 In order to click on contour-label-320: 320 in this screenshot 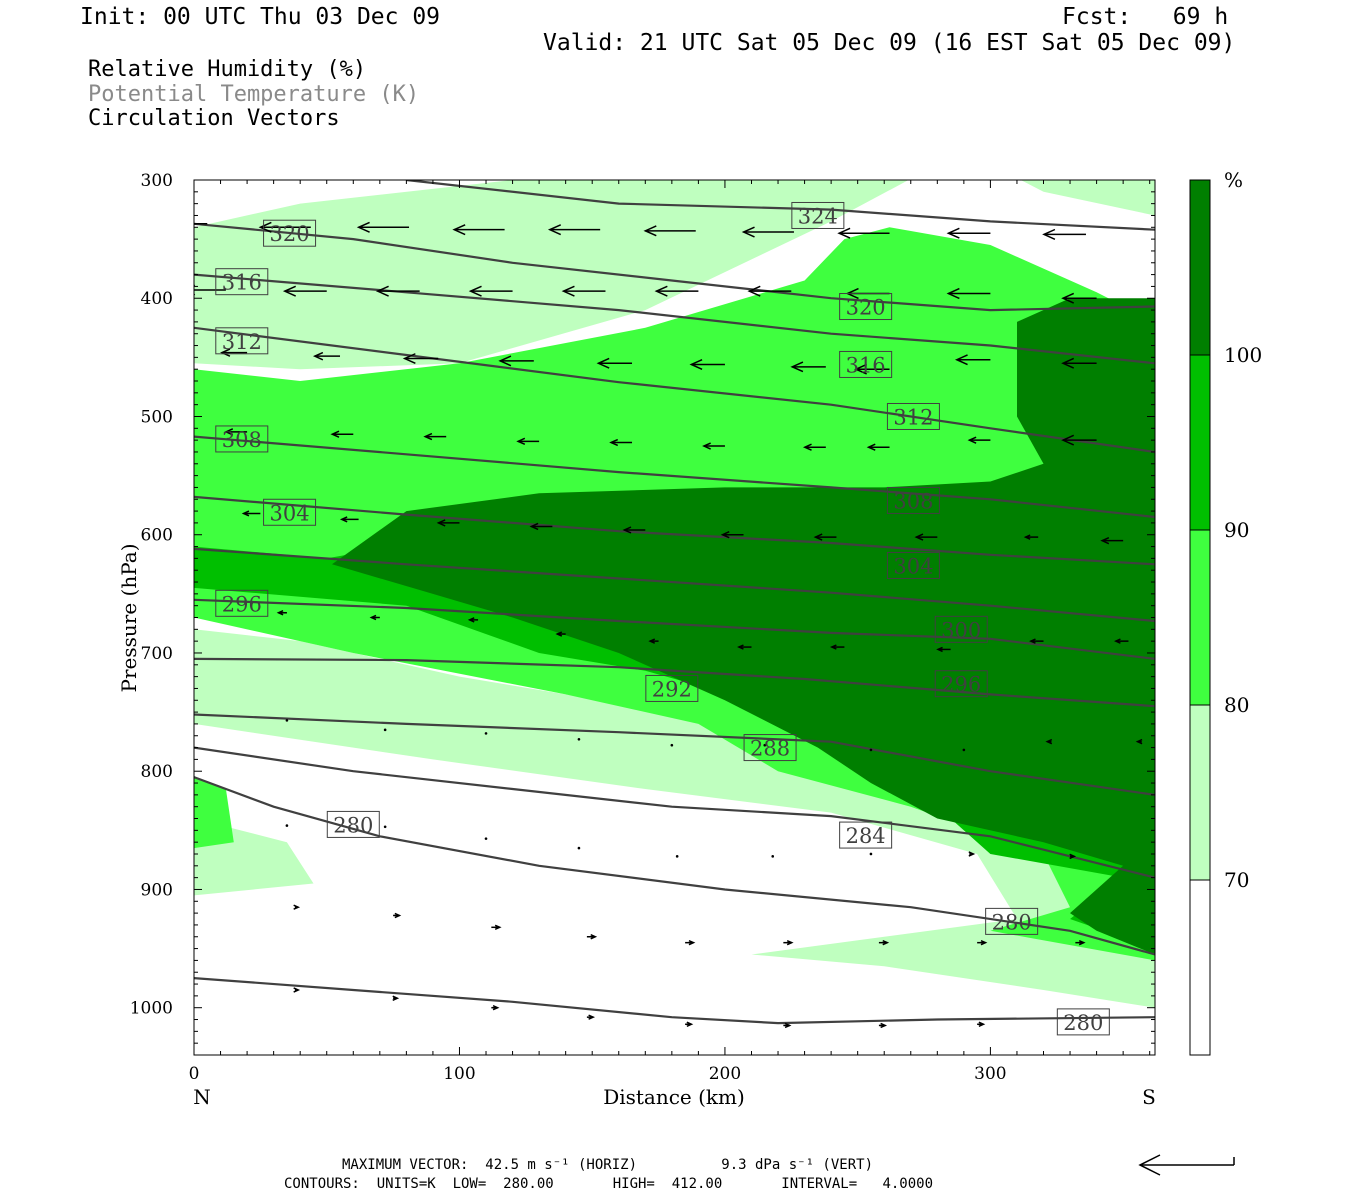, I will do `click(290, 233)`.